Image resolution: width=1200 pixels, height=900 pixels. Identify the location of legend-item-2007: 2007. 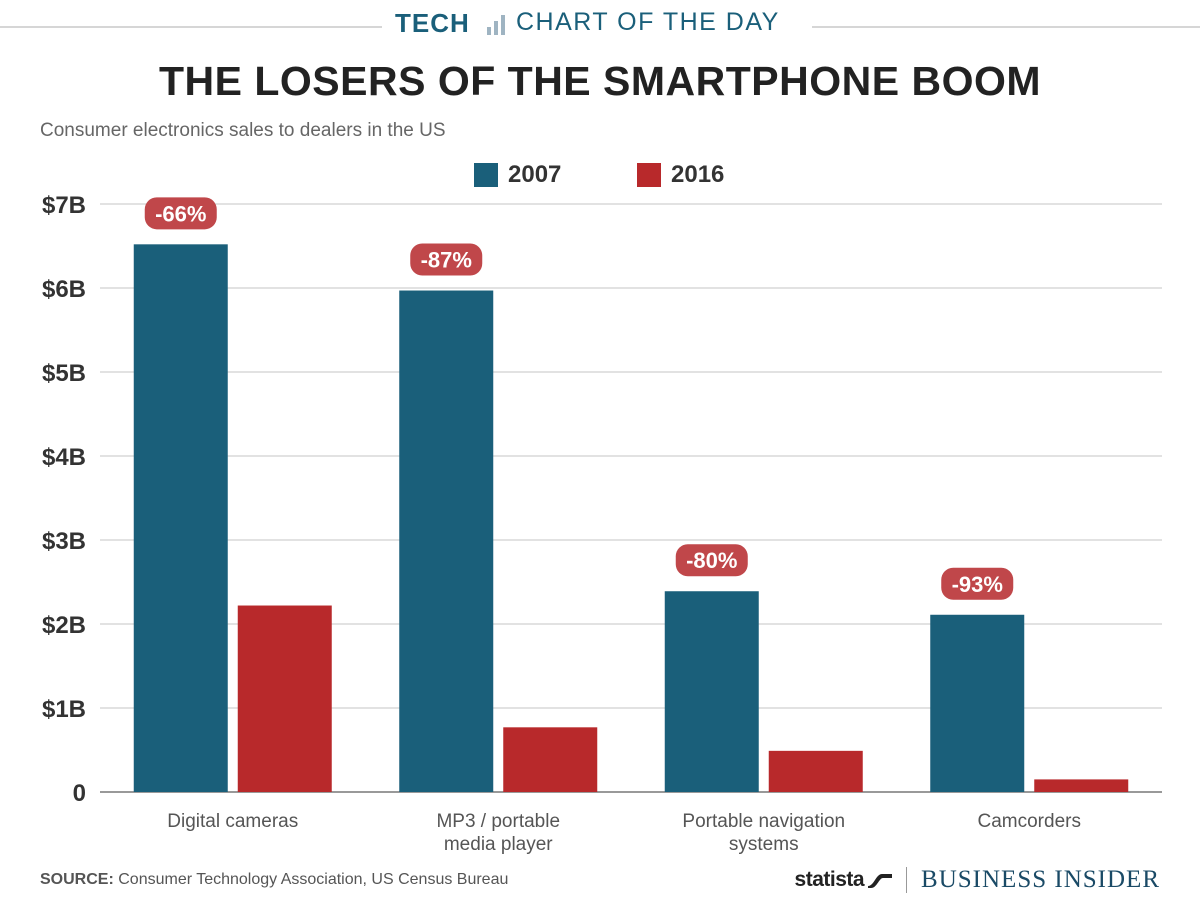
(517, 175).